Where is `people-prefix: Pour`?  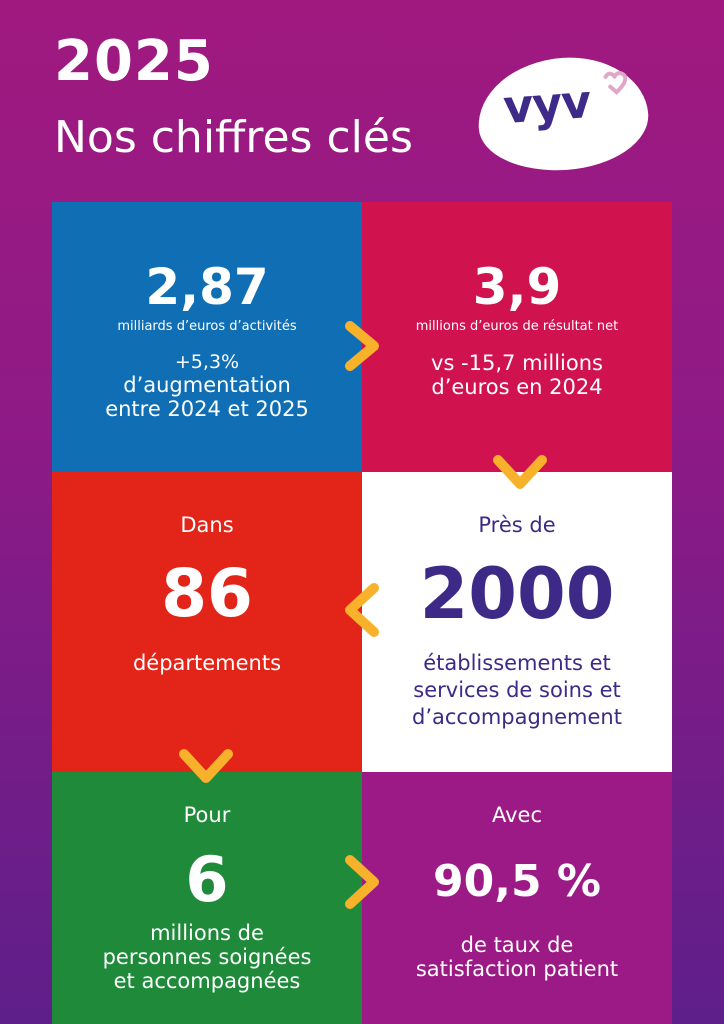
people-prefix: Pour is located at coordinates (207, 815).